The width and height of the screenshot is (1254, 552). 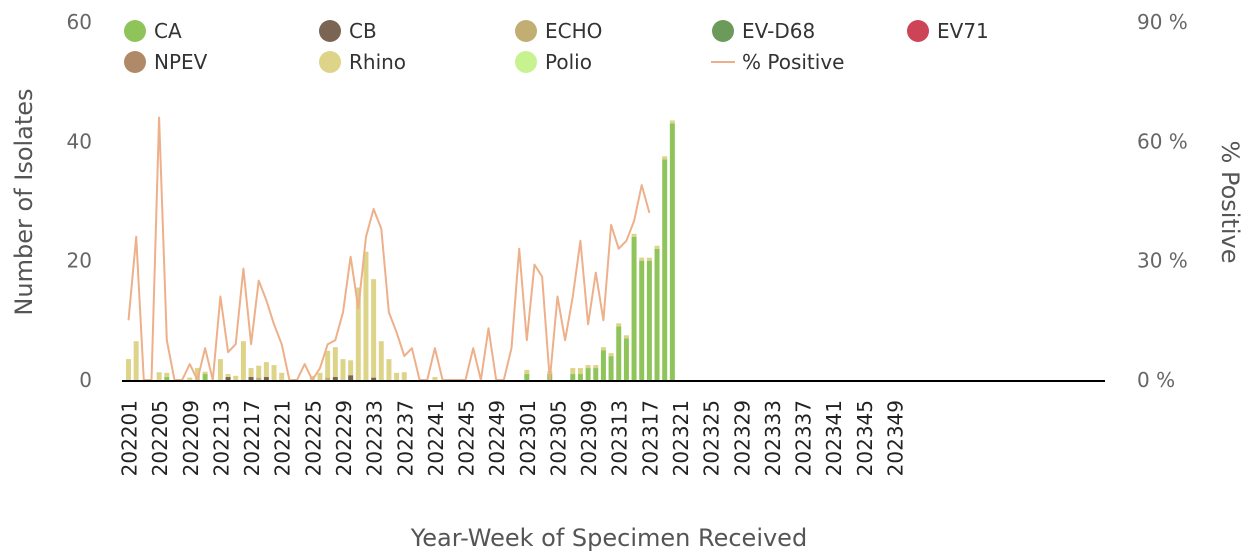 I want to click on legend-item-npev: NPEV, so click(x=166, y=62).